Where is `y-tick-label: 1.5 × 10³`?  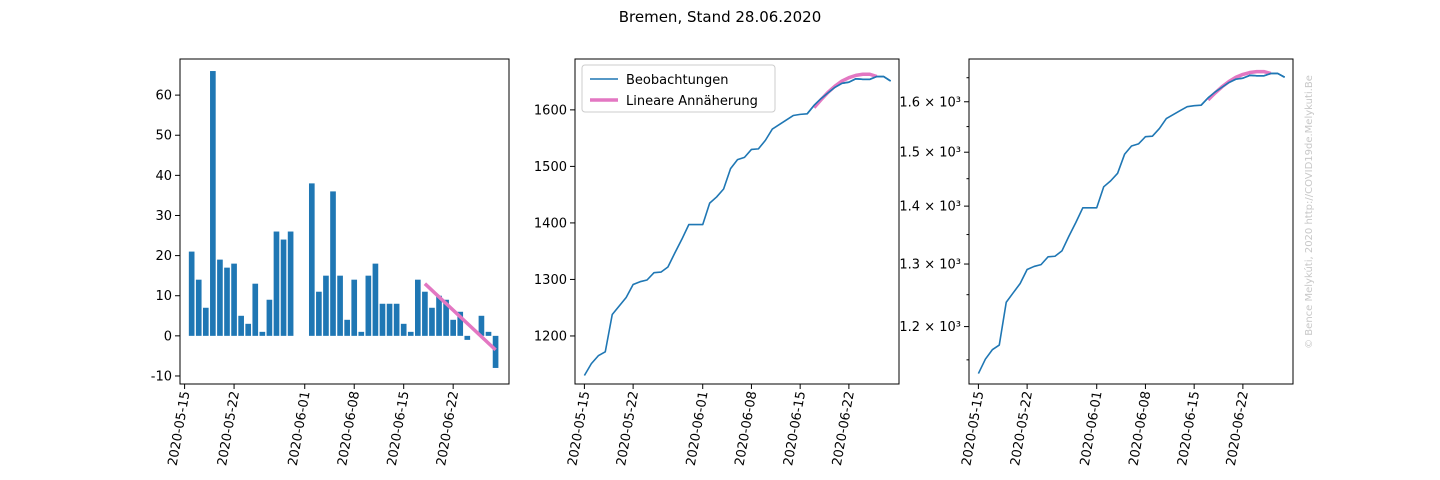
y-tick-label: 1.5 × 10³ is located at coordinates (930, 153).